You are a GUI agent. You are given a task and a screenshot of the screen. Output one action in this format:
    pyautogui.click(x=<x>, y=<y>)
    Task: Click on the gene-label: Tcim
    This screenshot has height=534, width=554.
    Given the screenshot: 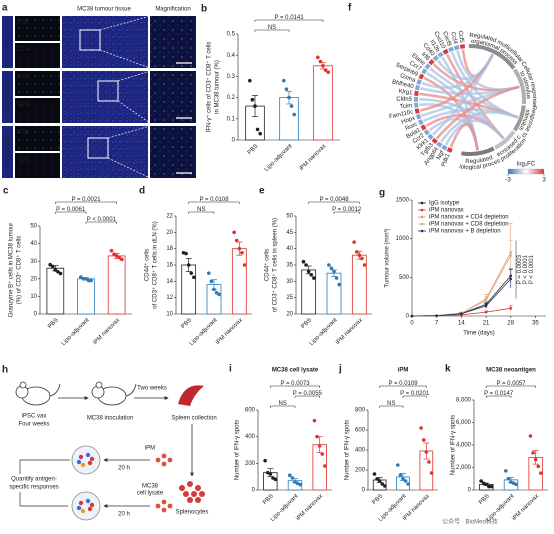 What is the action you would take?
    pyautogui.click(x=406, y=106)
    